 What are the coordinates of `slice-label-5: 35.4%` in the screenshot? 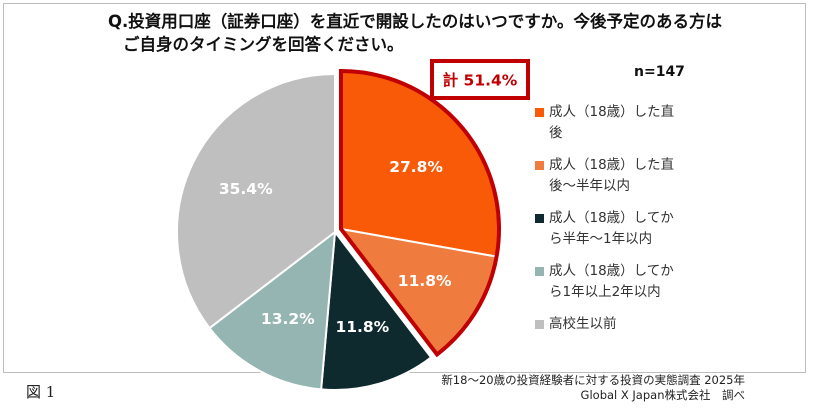 It's located at (246, 189).